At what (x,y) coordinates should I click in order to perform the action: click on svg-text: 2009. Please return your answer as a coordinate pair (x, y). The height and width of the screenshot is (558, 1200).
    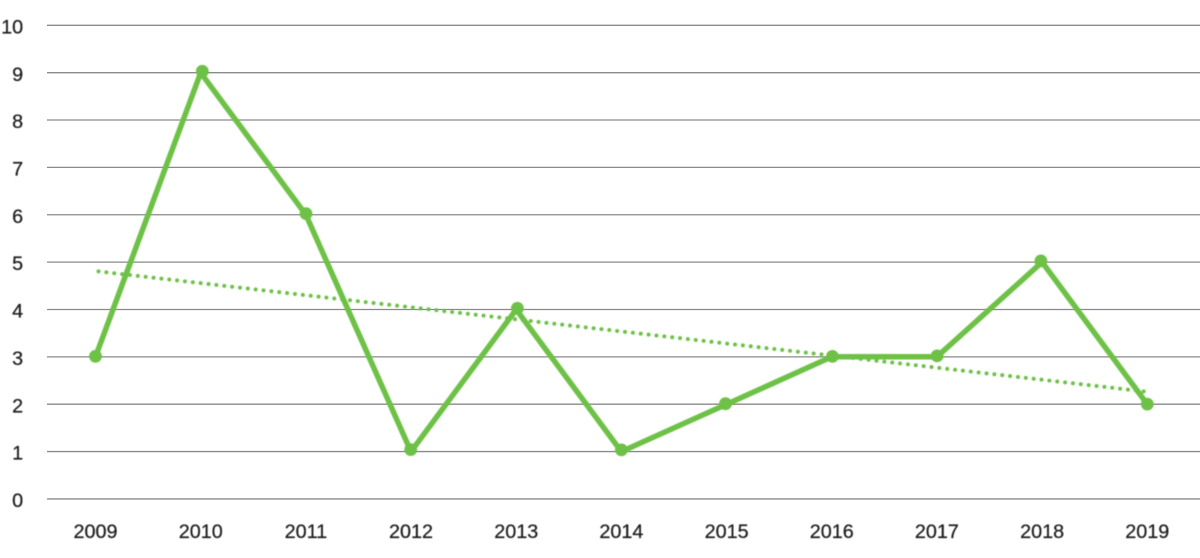
    Looking at the image, I should click on (95, 532).